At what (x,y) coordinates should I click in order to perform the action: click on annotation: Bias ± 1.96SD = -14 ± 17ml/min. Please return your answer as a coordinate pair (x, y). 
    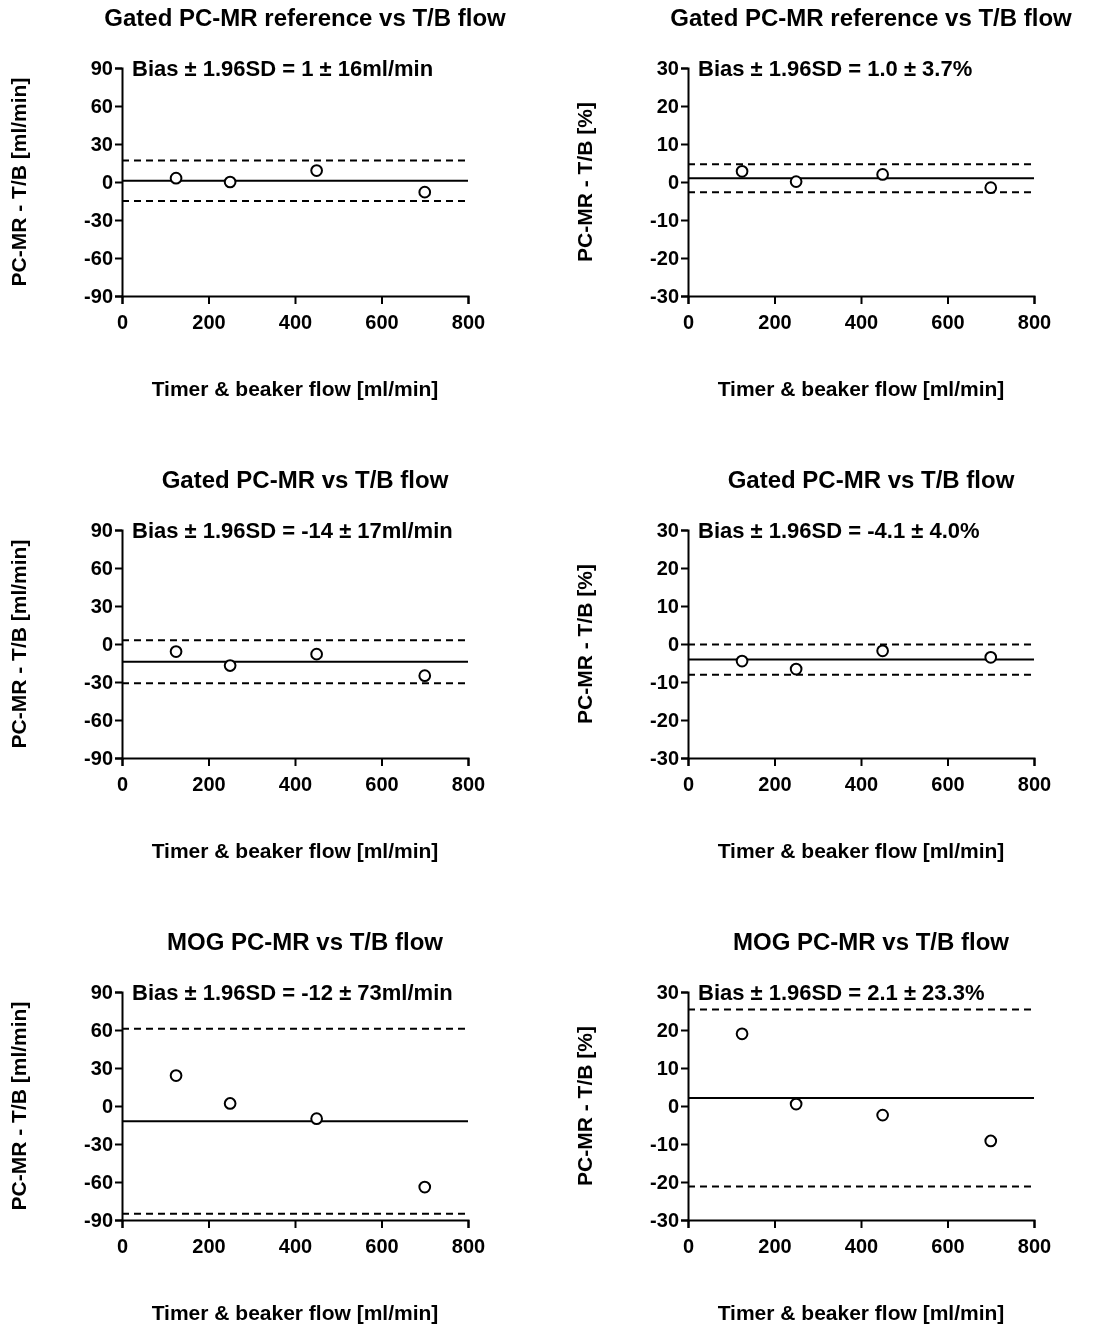
    Looking at the image, I should click on (292, 530).